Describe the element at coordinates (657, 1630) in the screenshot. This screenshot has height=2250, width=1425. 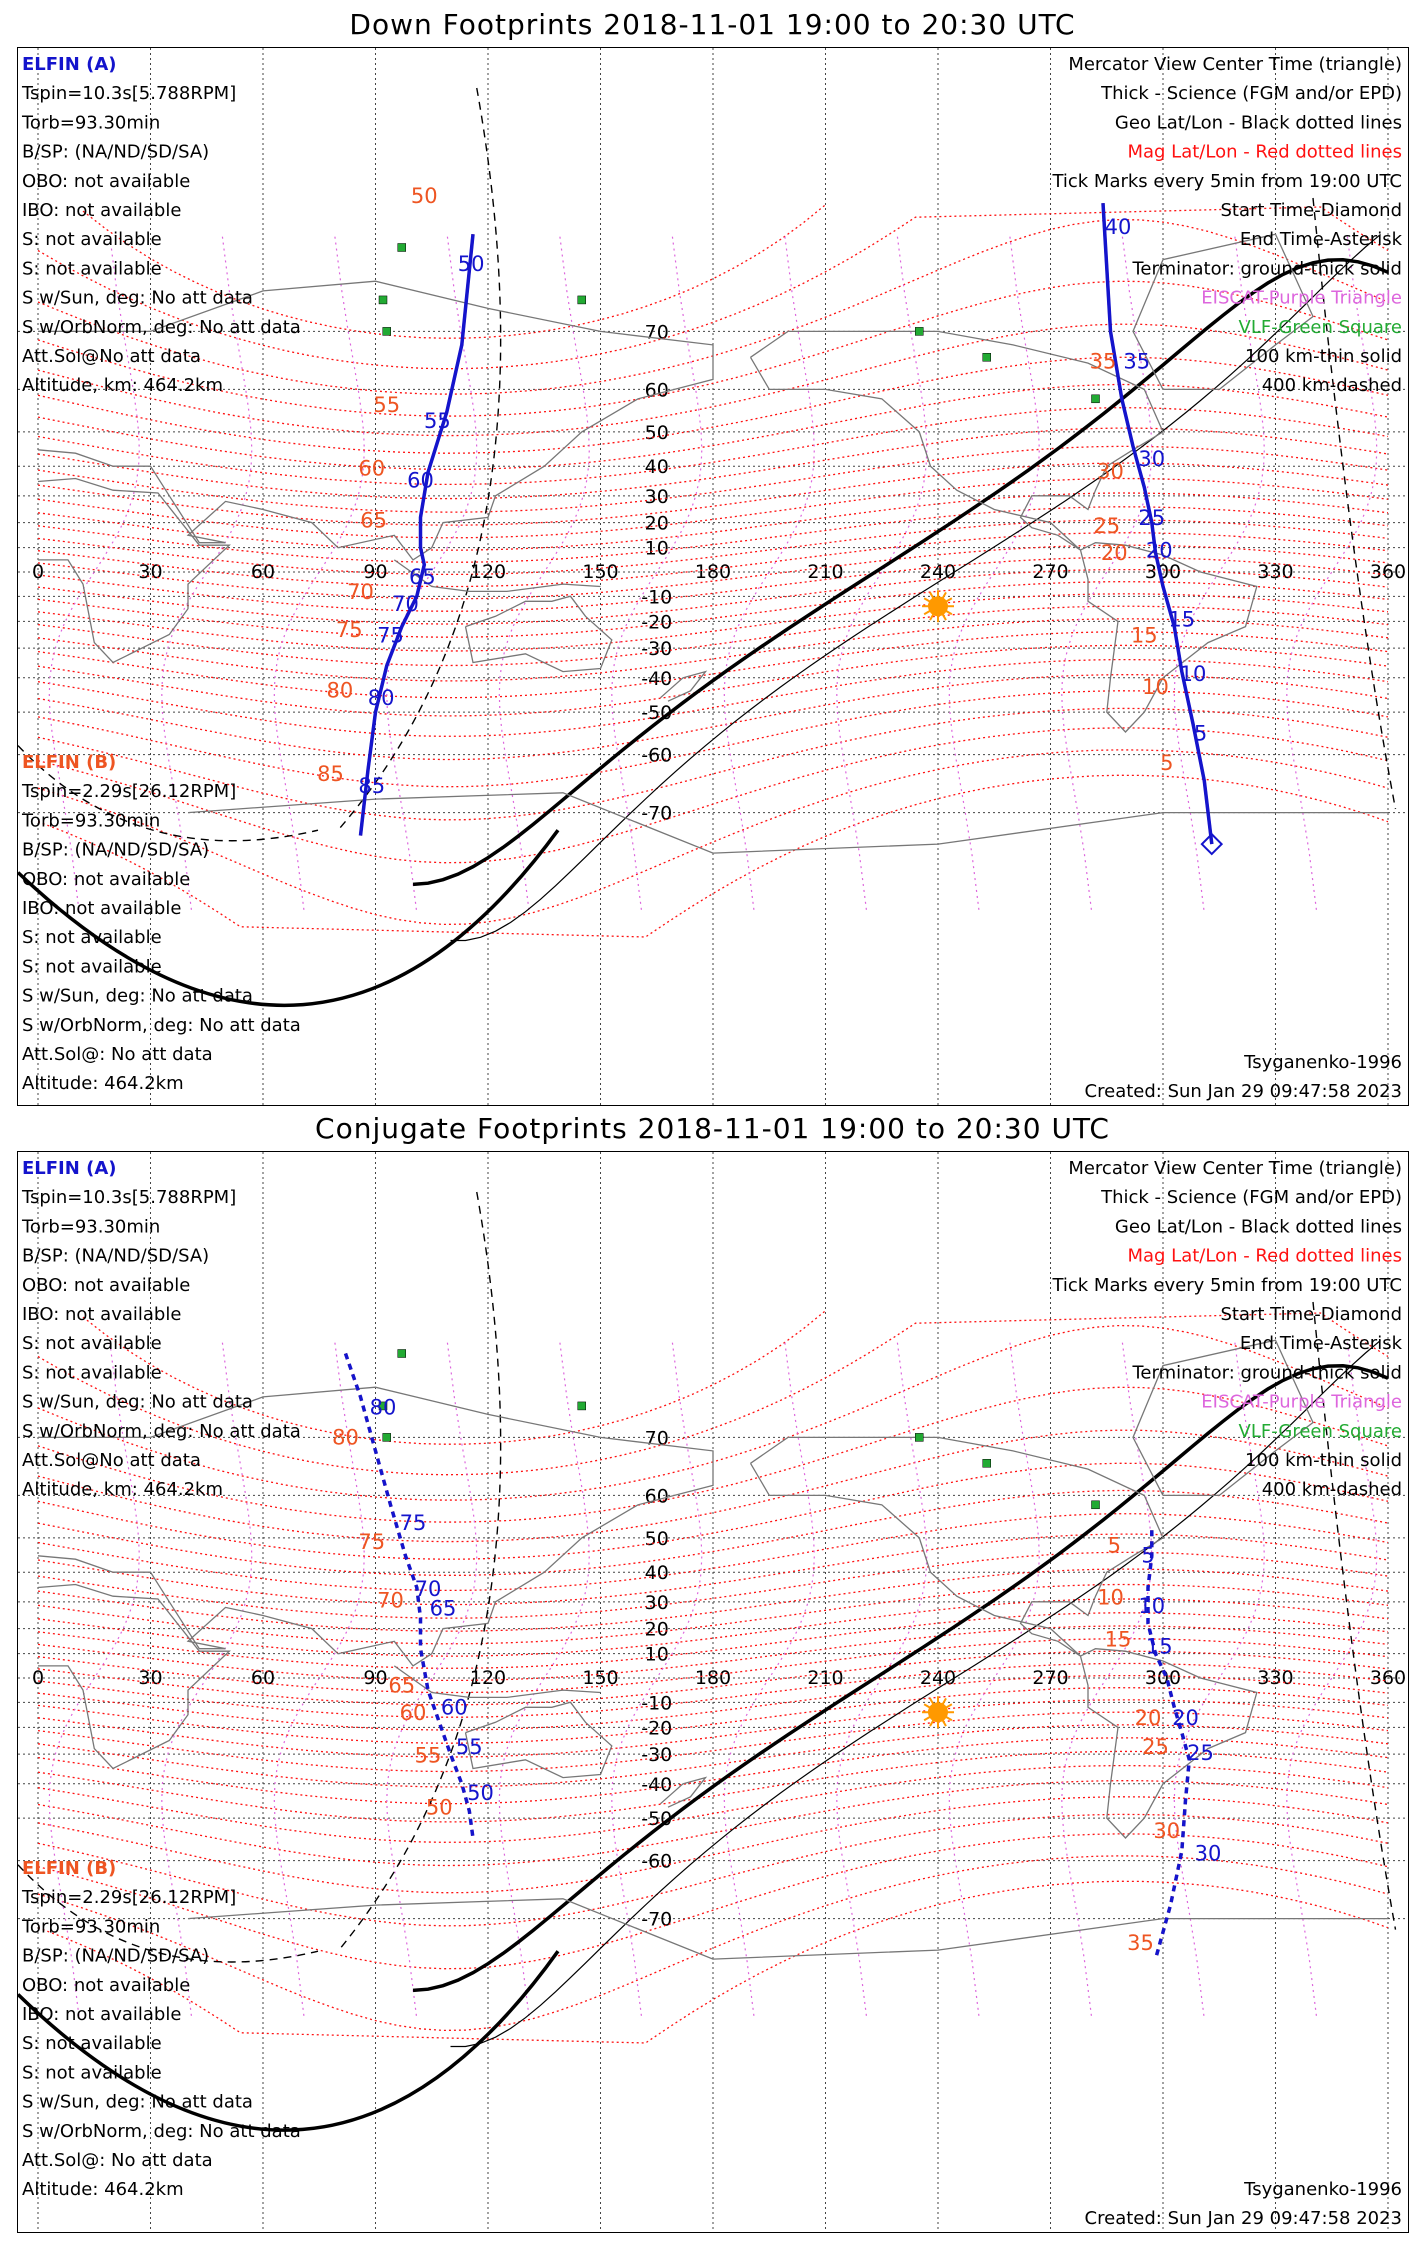
I see `lat-tick-label: 20` at that location.